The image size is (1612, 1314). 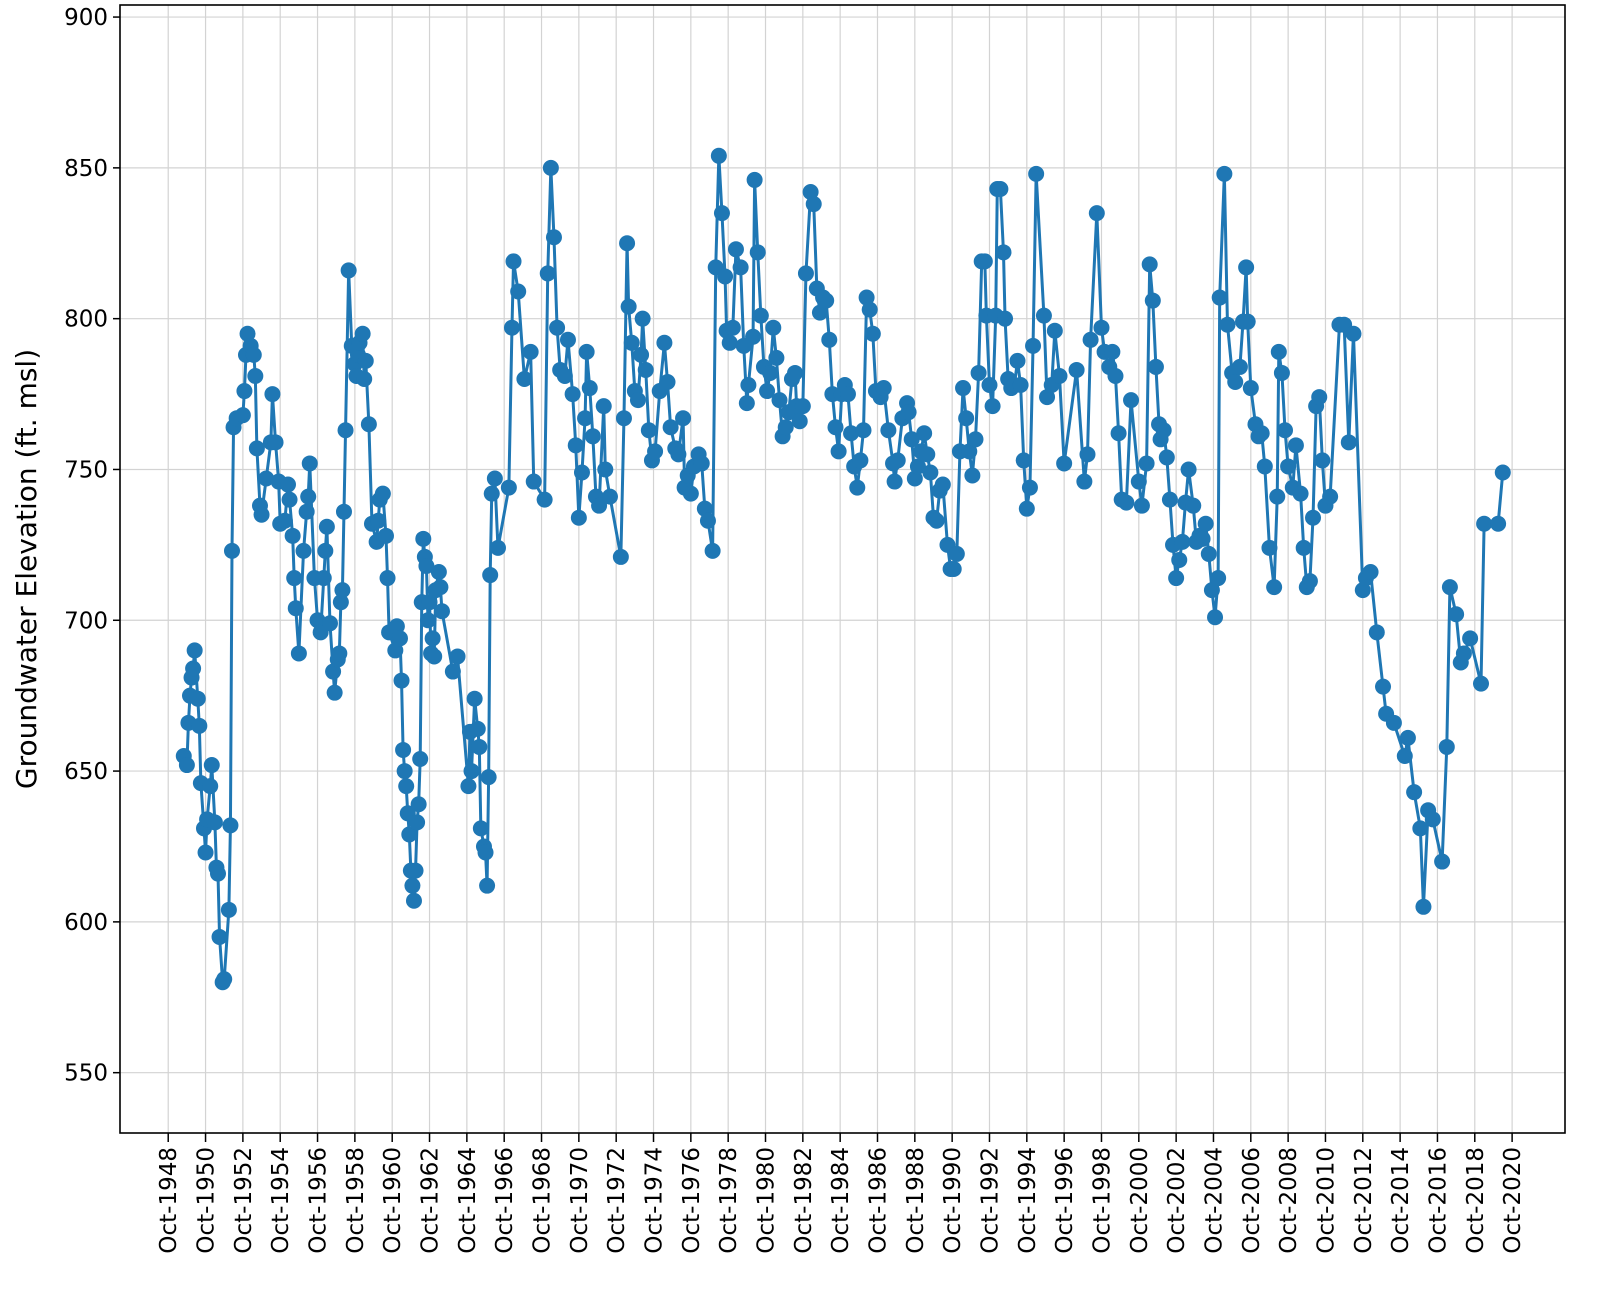 I want to click on x-tick-label: Oct-2006, so click(x=1252, y=1200).